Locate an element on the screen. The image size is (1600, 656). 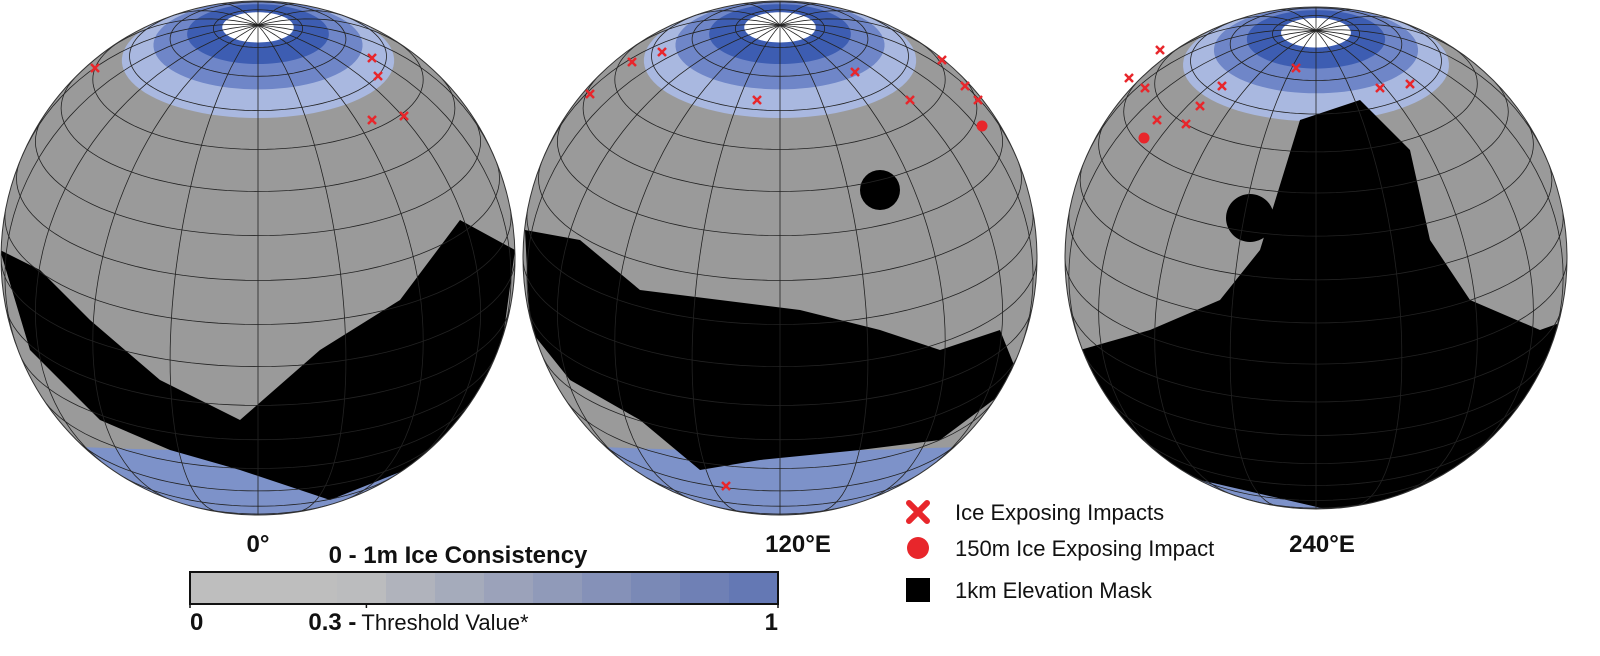
threshold-note: Threshold Value* is located at coordinates (445, 622).